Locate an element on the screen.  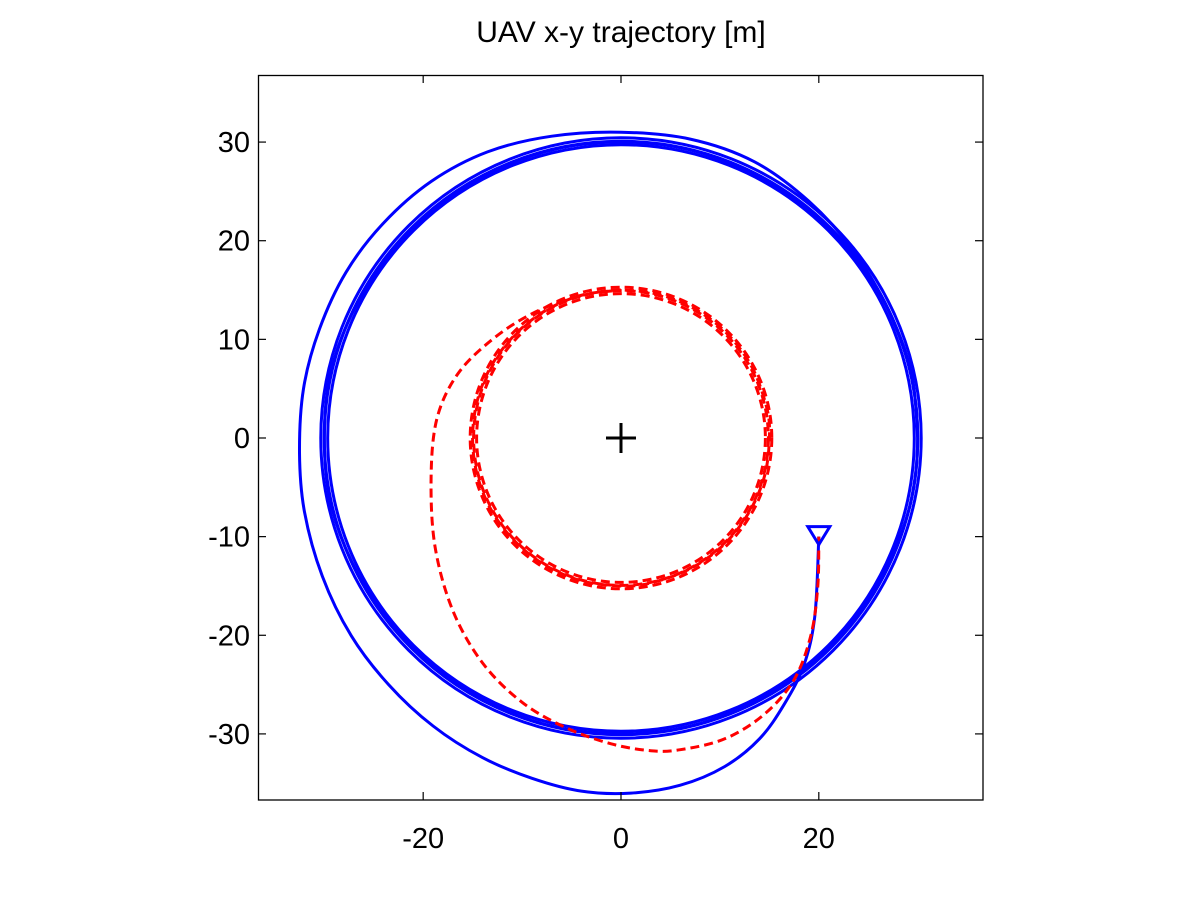
y-tick-label: -10 is located at coordinates (229, 538).